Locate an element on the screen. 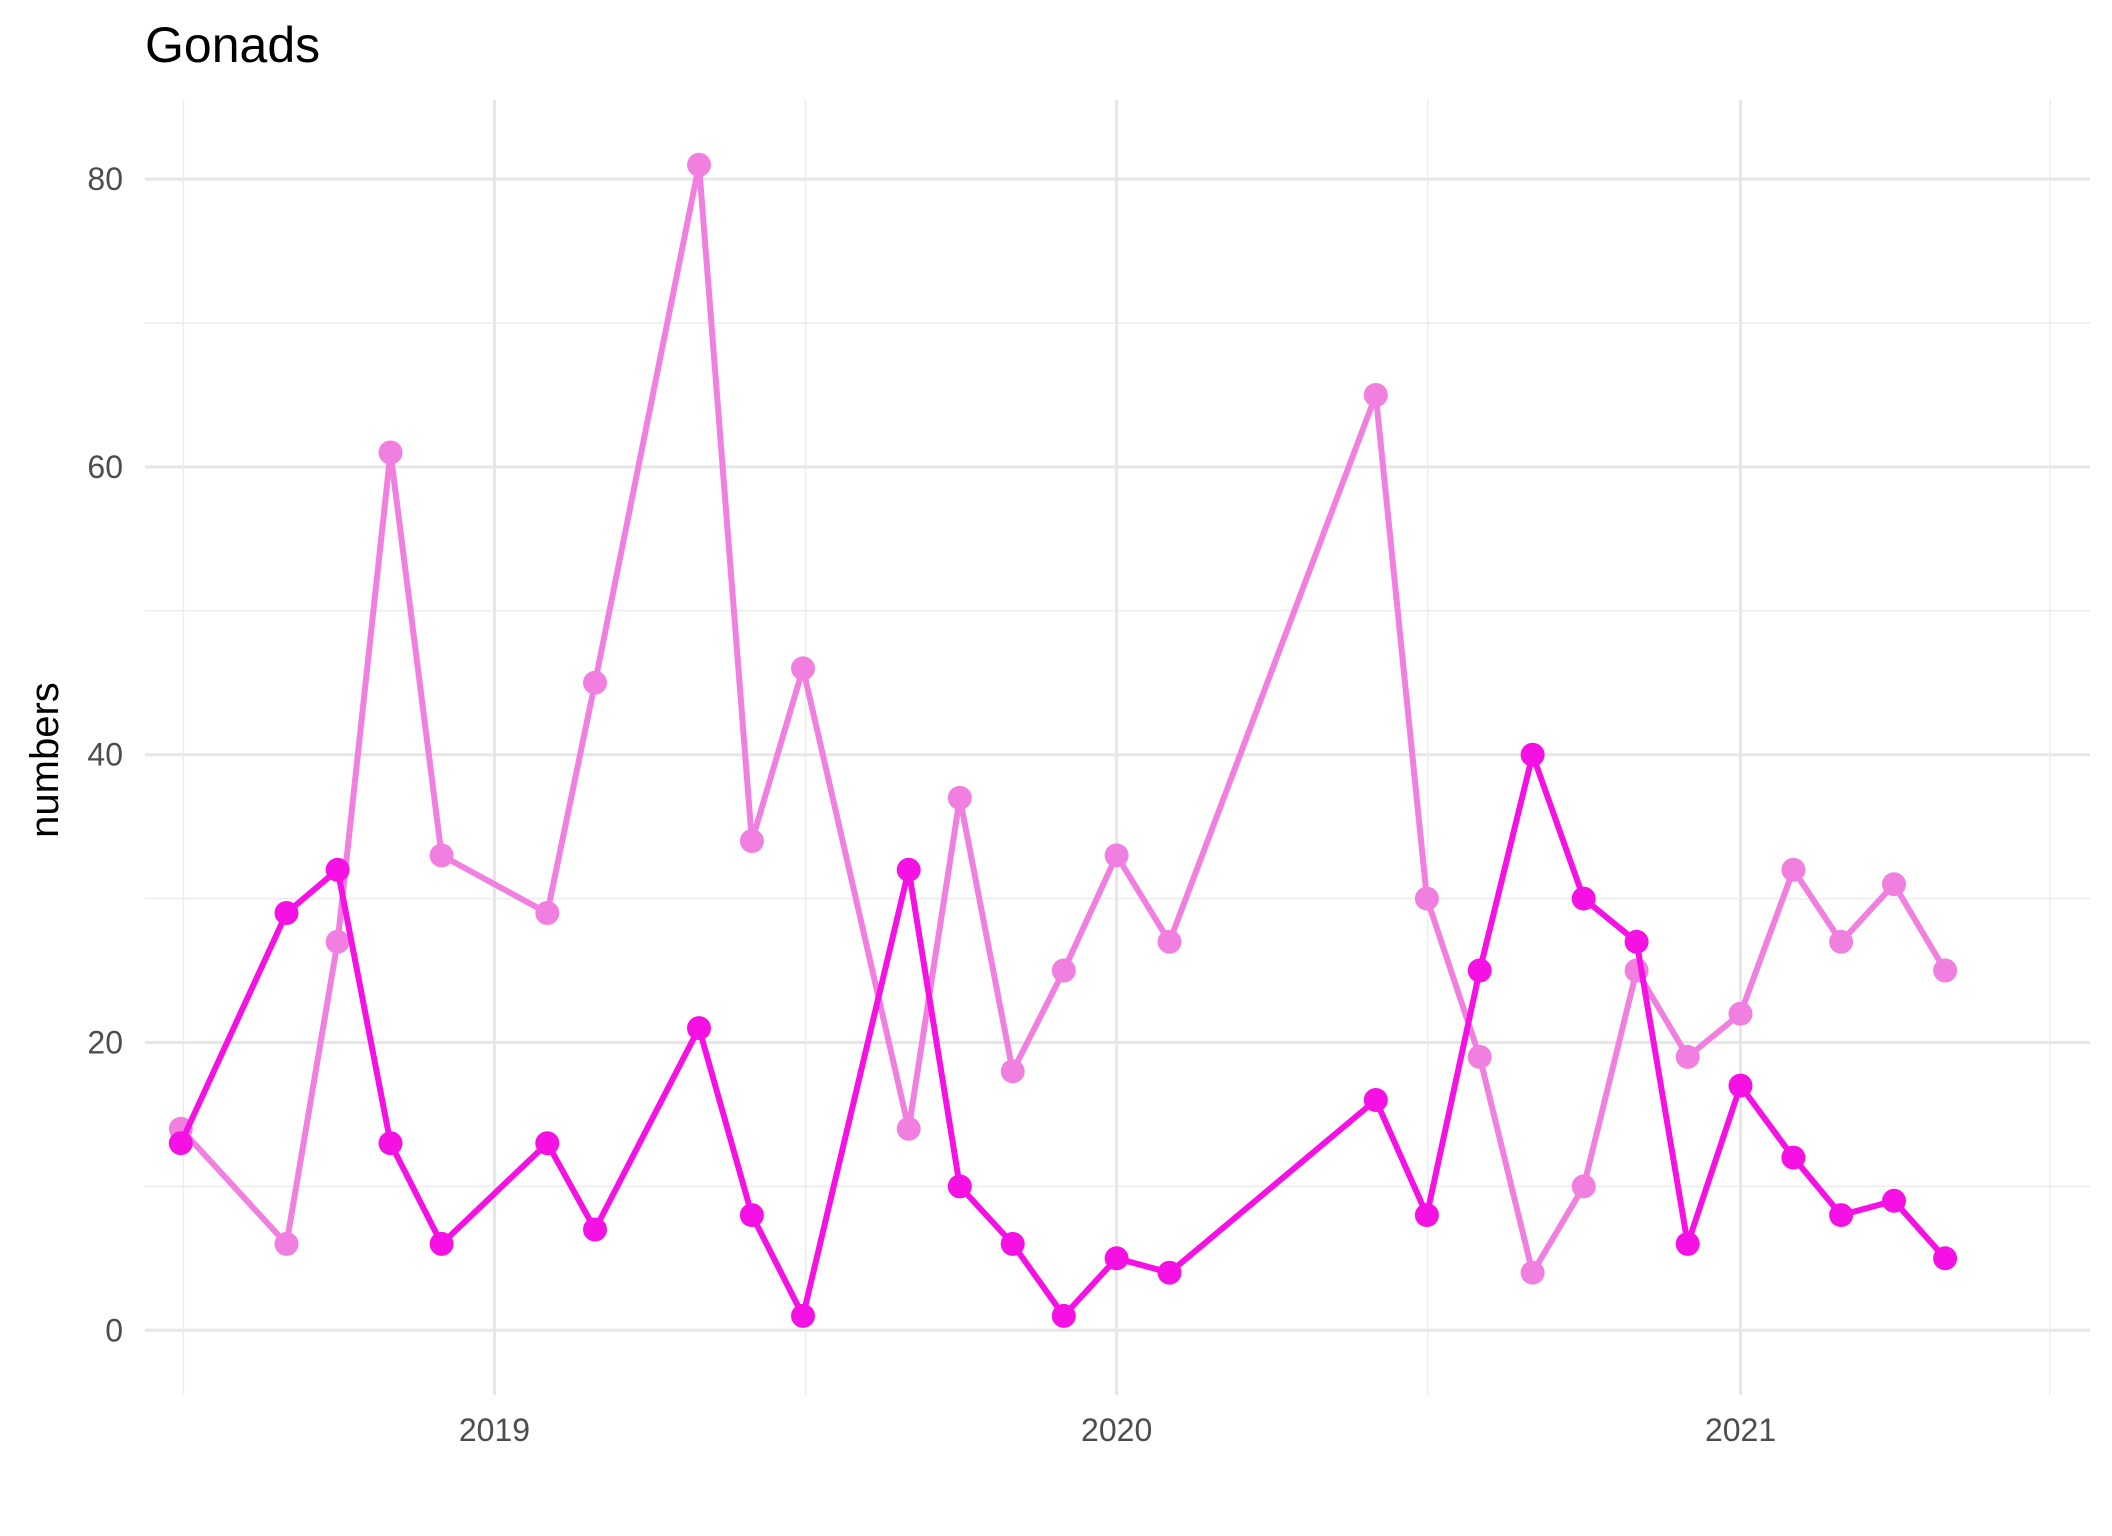  y-tick-label: 80 is located at coordinates (105, 179).